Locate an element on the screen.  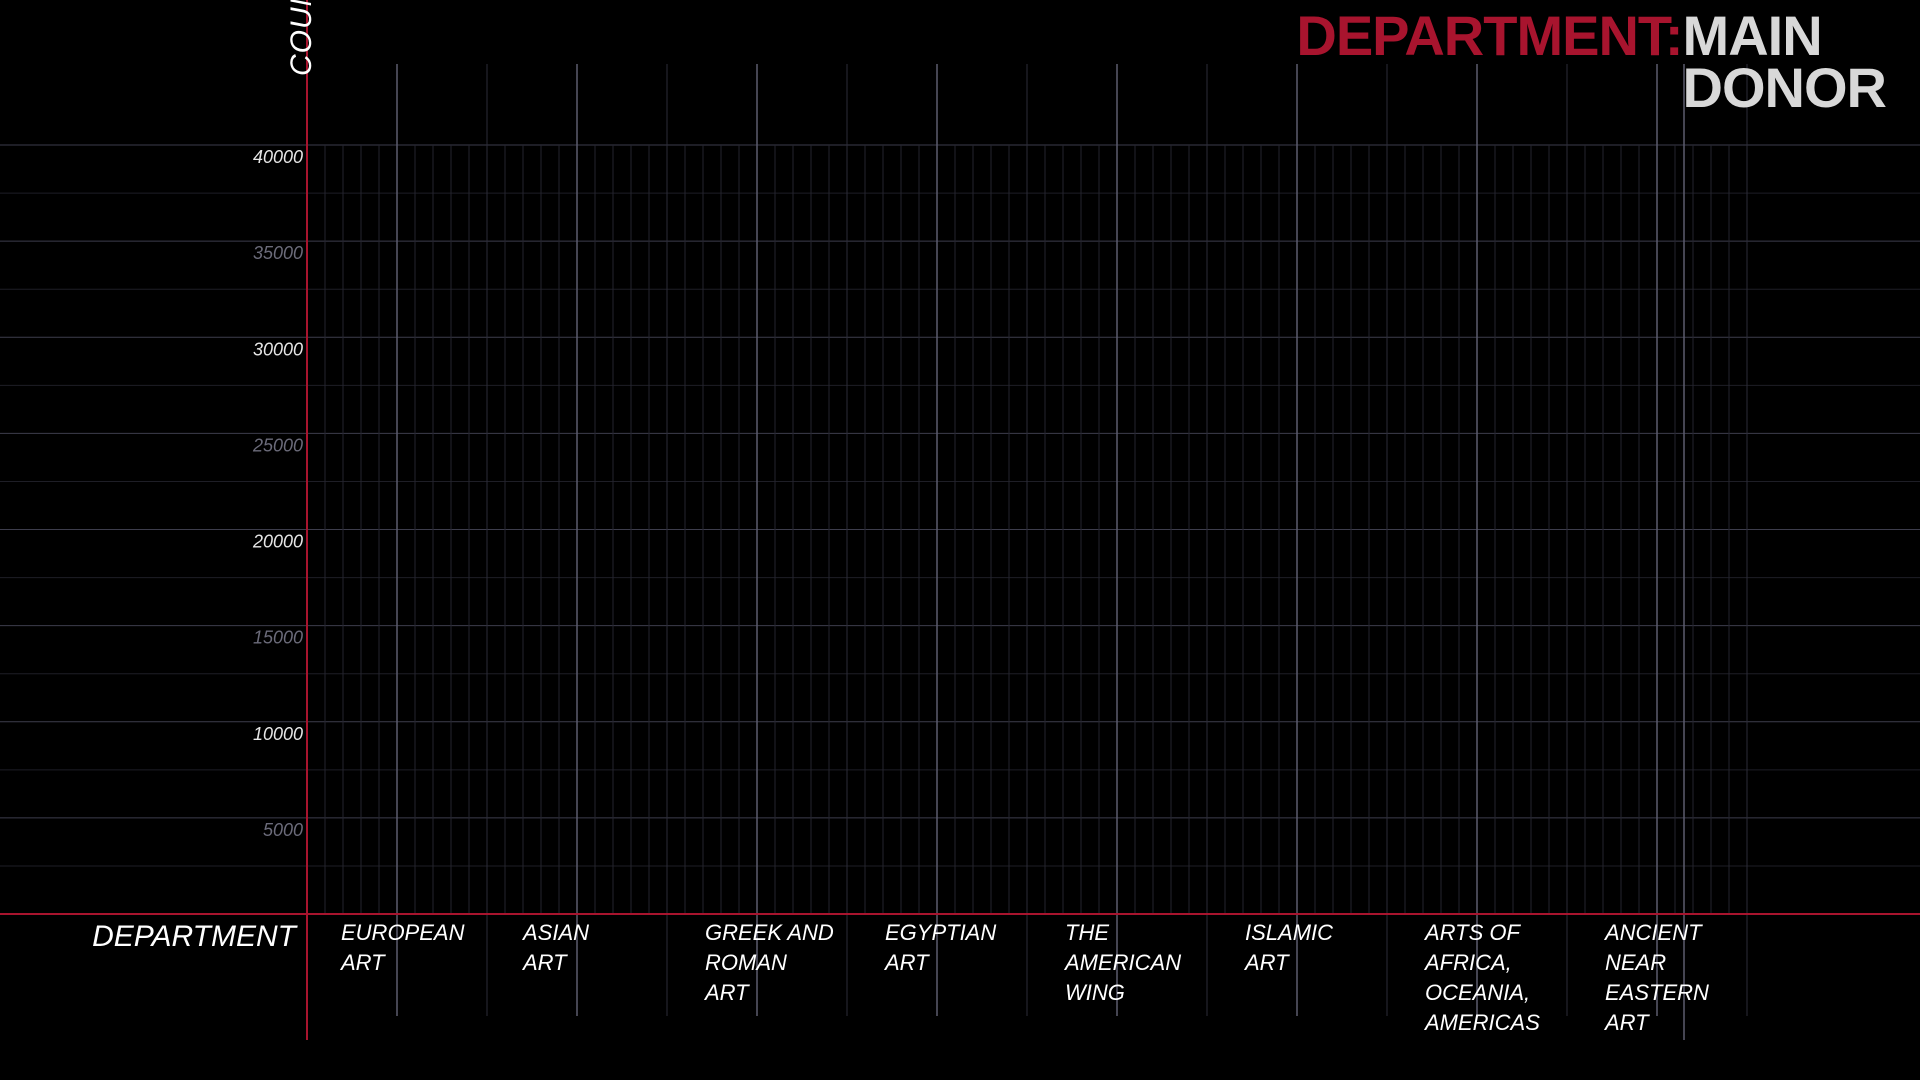
x-tick-label-line: ROMAN is located at coordinates (746, 962).